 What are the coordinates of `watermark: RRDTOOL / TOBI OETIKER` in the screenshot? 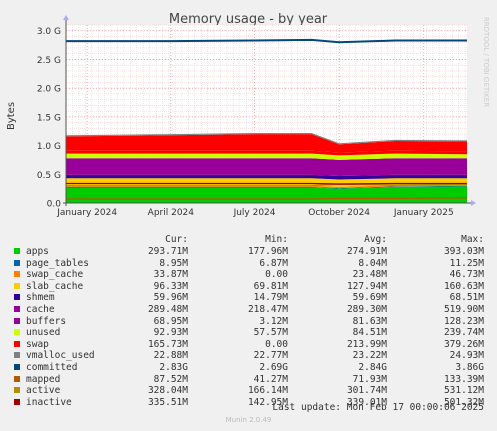 It's located at (486, 62).